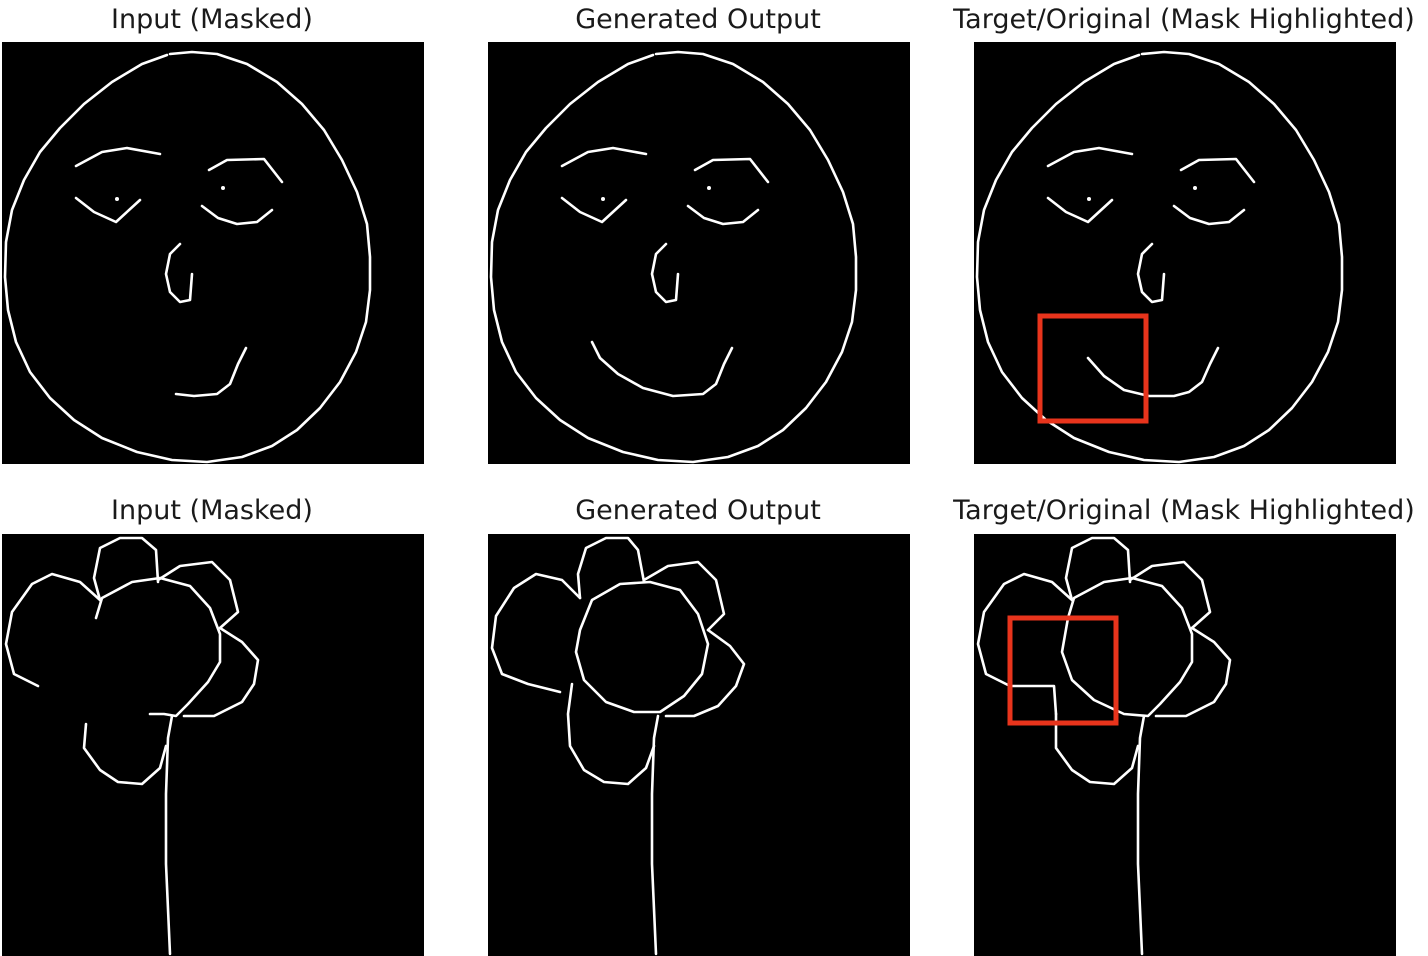 This screenshot has height=956, width=1428. I want to click on face-target-image, so click(1185, 253).